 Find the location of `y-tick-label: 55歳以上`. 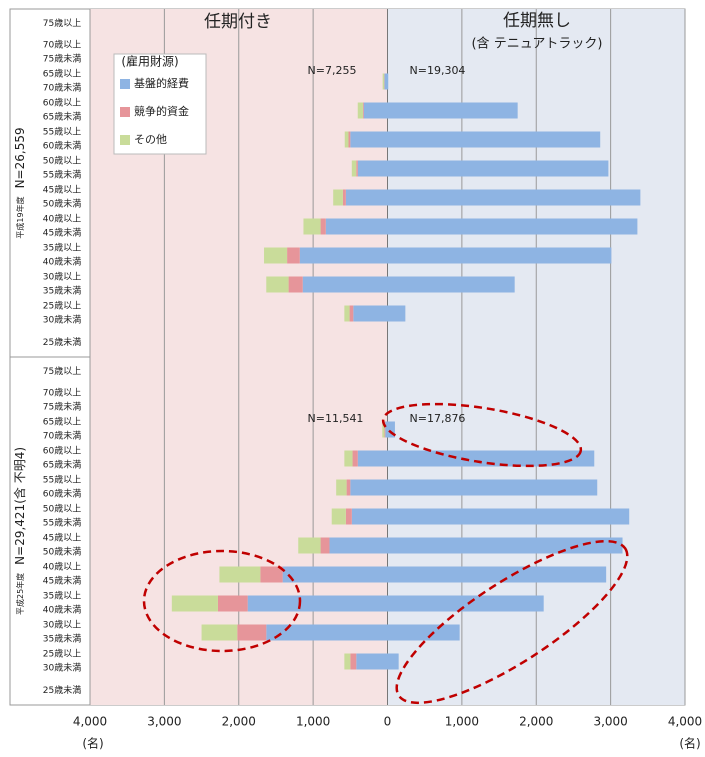

y-tick-label: 55歳以上 is located at coordinates (62, 480).